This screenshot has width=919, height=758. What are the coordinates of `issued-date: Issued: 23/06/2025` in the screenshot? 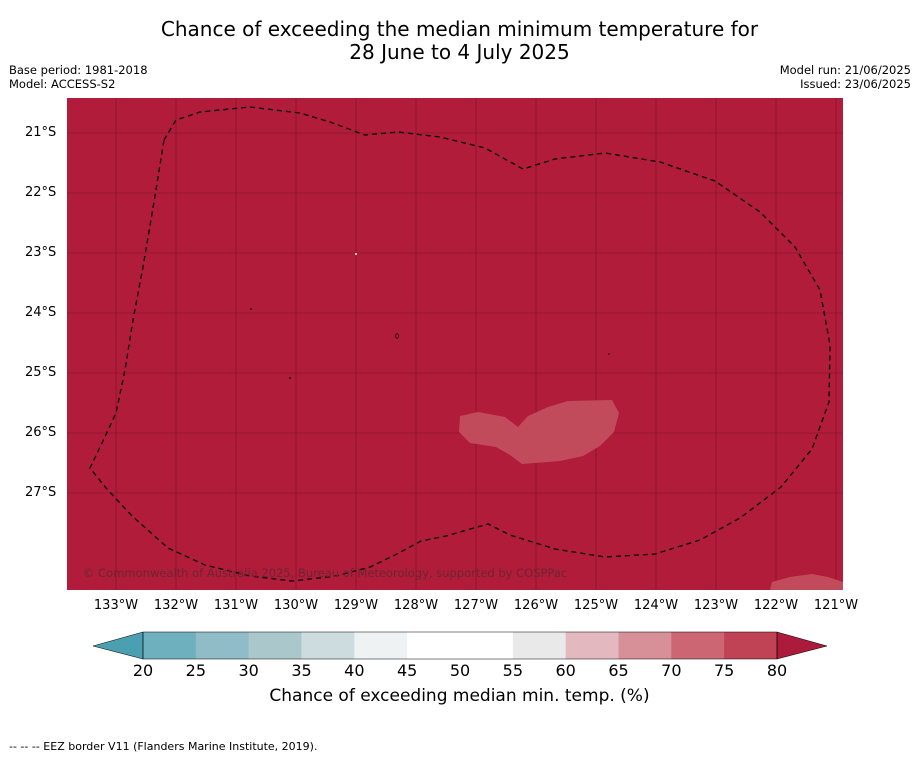 It's located at (855, 84).